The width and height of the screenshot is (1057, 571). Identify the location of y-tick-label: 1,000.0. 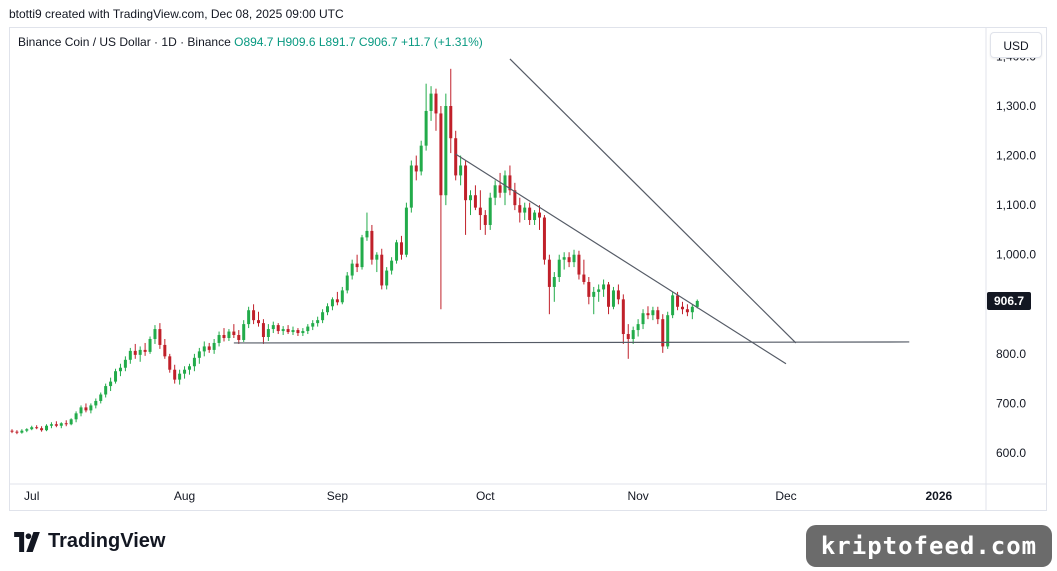
(1016, 255).